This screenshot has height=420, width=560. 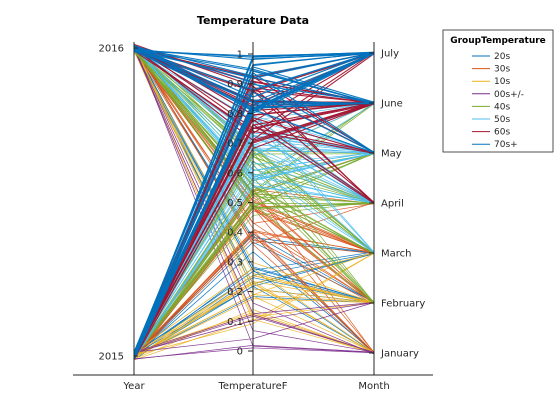 I want to click on chart-title: Temperature Data, so click(x=253, y=20).